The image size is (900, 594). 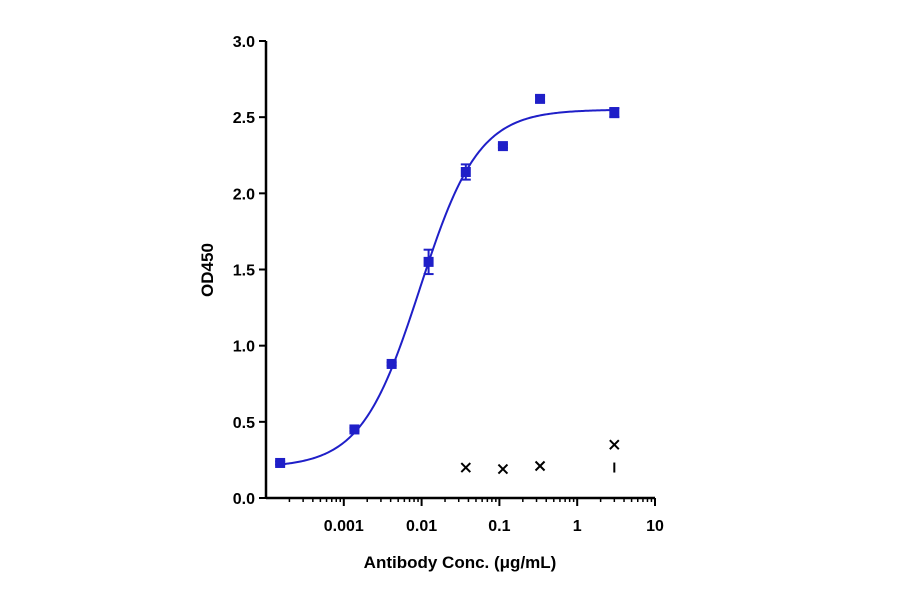 I want to click on x-ticks: 0.001 0.01 0.1 1 10, so click(x=476, y=516).